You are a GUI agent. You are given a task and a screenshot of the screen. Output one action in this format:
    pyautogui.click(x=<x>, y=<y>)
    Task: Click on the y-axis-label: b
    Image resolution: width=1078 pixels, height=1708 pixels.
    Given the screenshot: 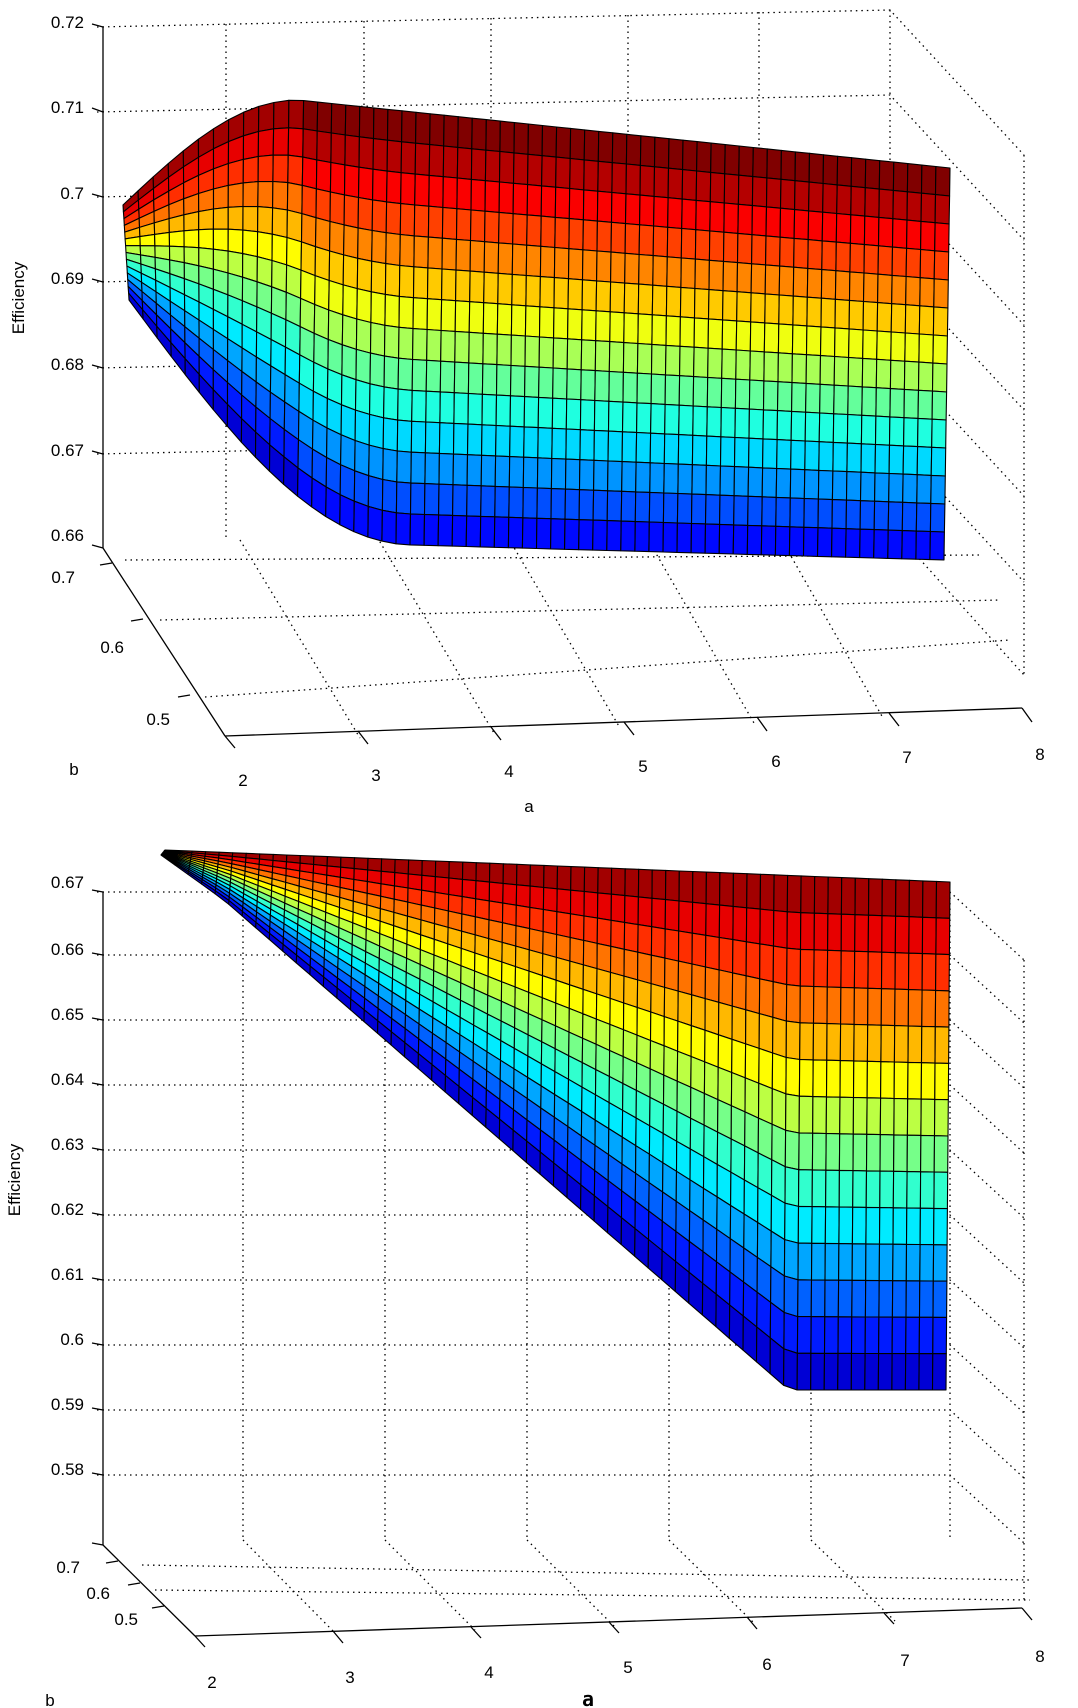 What is the action you would take?
    pyautogui.click(x=73, y=769)
    